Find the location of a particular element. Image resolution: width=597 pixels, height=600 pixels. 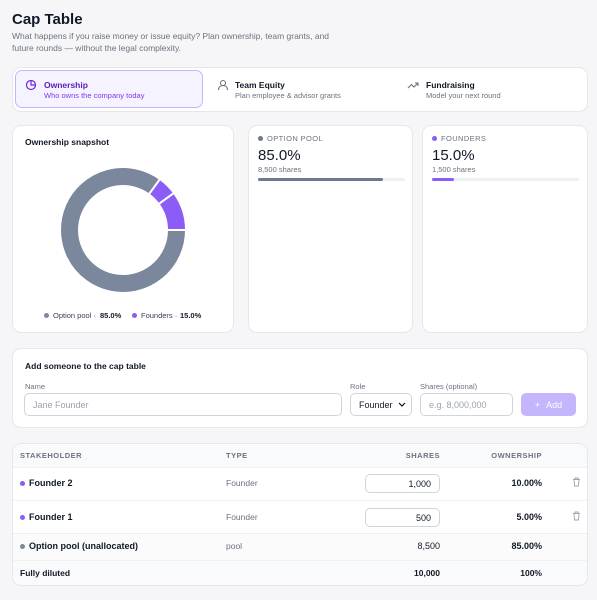

page-title: Cap Table is located at coordinates (47, 19).